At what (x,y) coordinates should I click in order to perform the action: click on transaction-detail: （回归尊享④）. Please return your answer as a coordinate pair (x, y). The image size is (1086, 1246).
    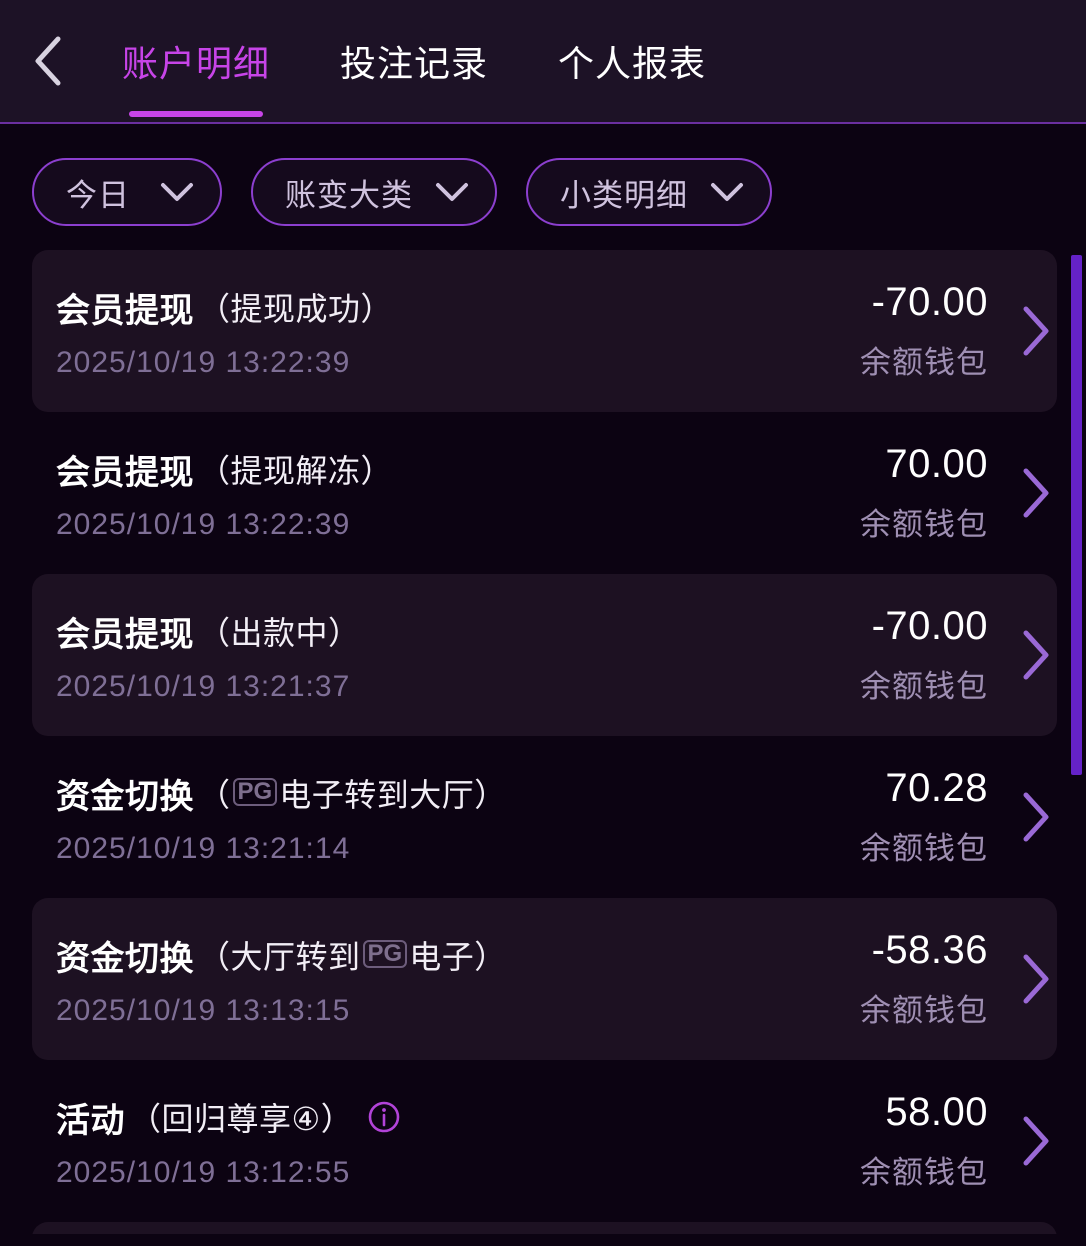
    Looking at the image, I should click on (241, 1119).